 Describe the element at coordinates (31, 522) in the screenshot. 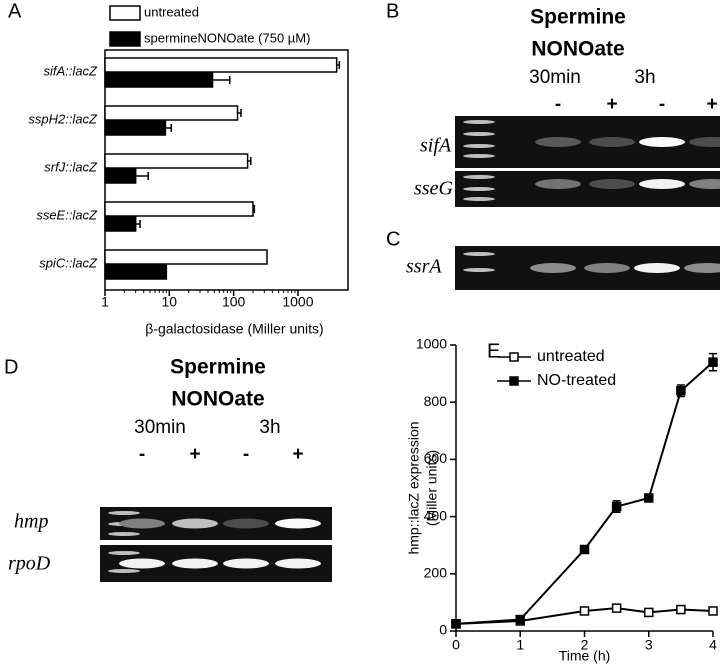

I see `gel-row-label: hmp` at that location.